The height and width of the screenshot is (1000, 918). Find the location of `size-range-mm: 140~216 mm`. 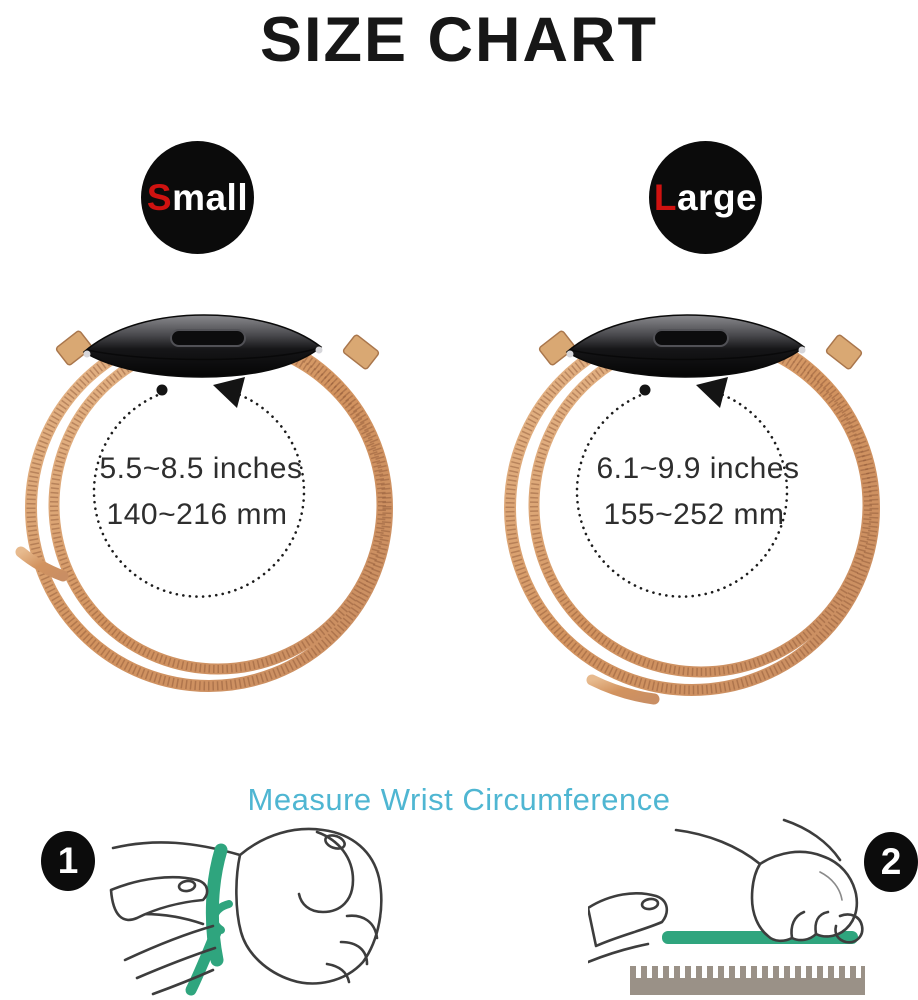

size-range-mm: 140~216 mm is located at coordinates (197, 514).